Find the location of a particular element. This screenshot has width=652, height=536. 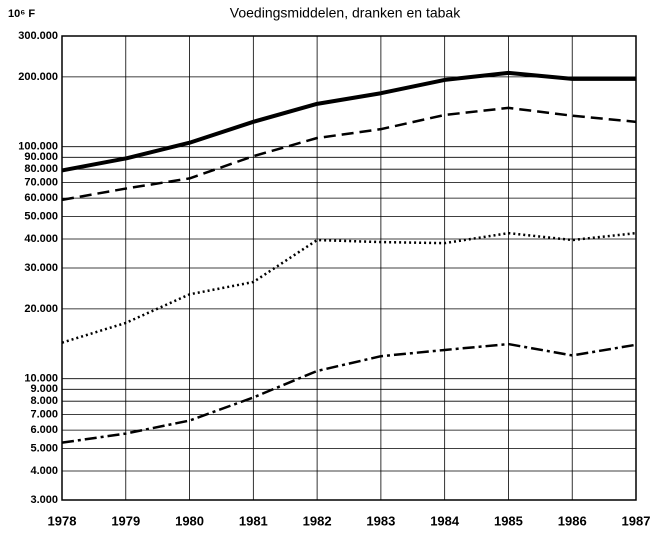

y-tick-label: 100.000 is located at coordinates (38, 147).